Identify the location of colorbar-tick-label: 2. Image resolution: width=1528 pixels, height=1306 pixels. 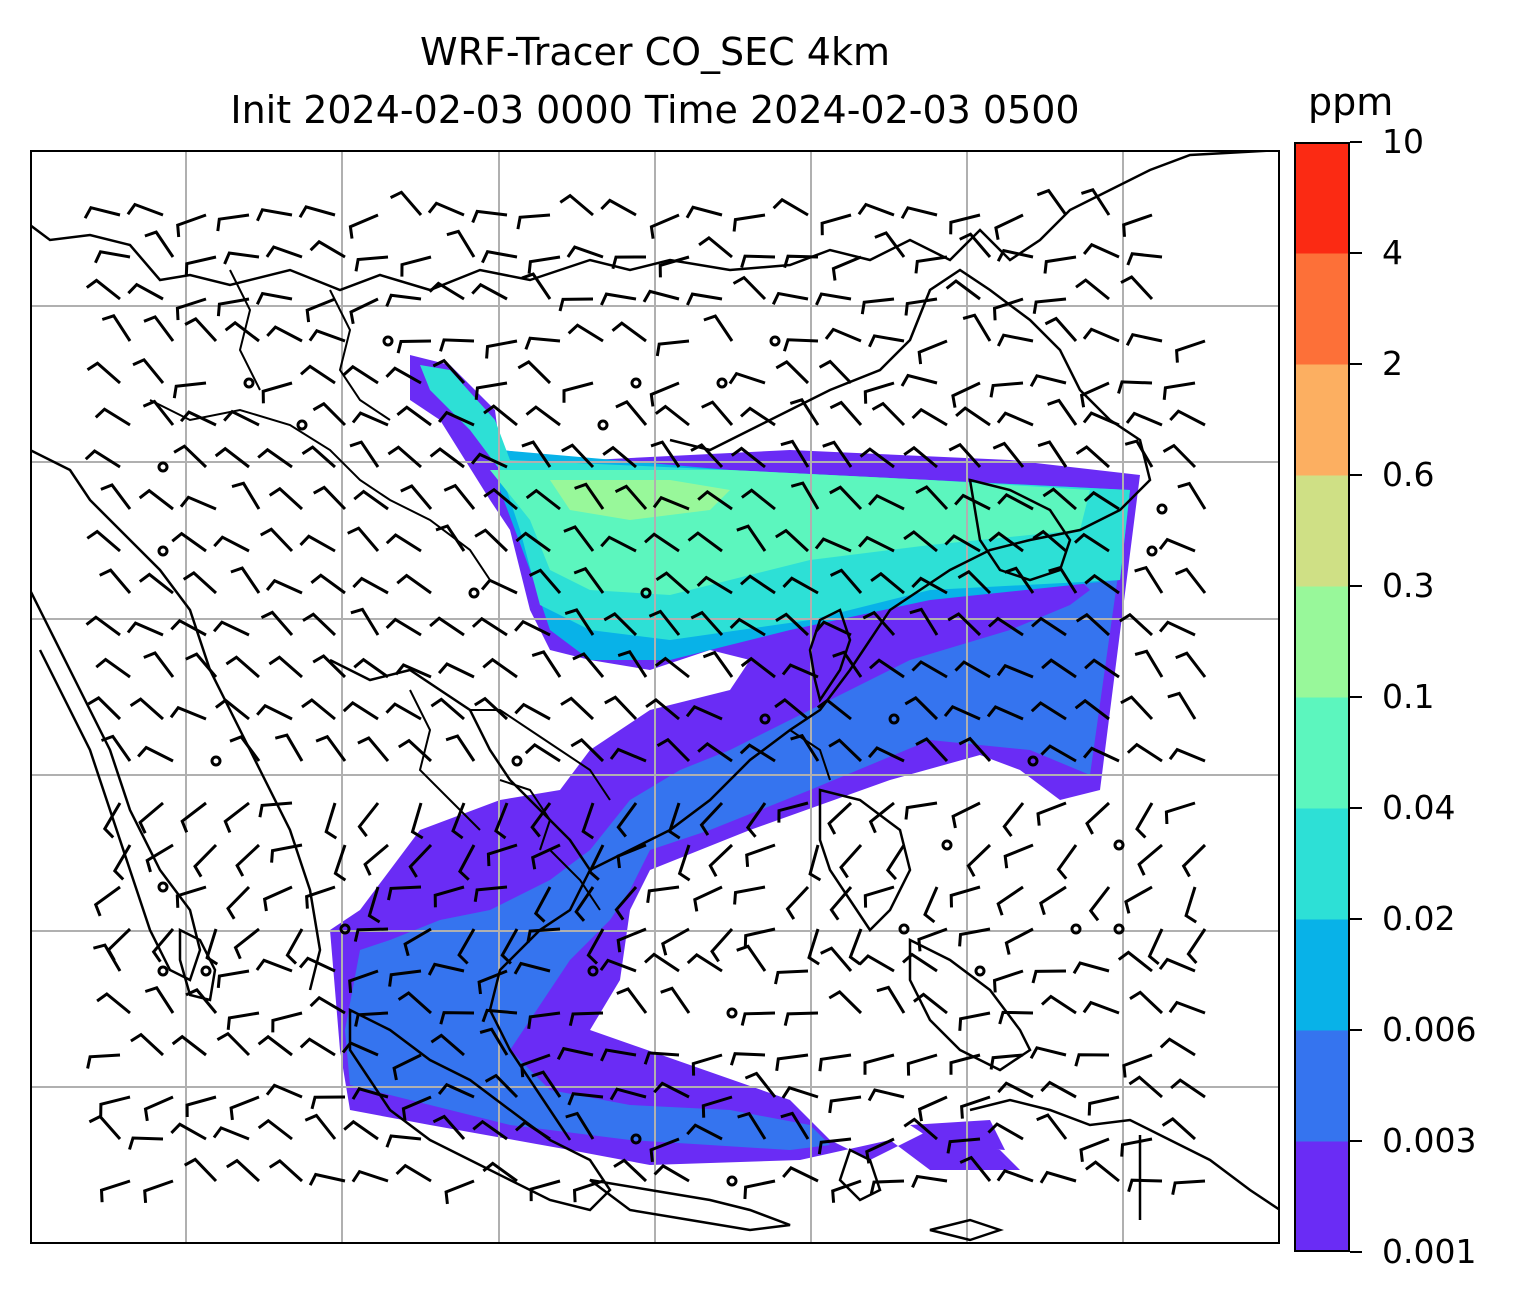
(1392, 363).